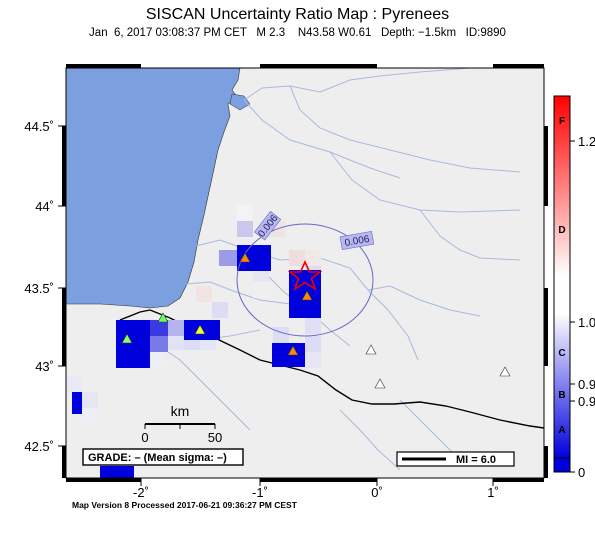  Describe the element at coordinates (39, 446) in the screenshot. I see `y-tick-label: 42.5˚` at that location.